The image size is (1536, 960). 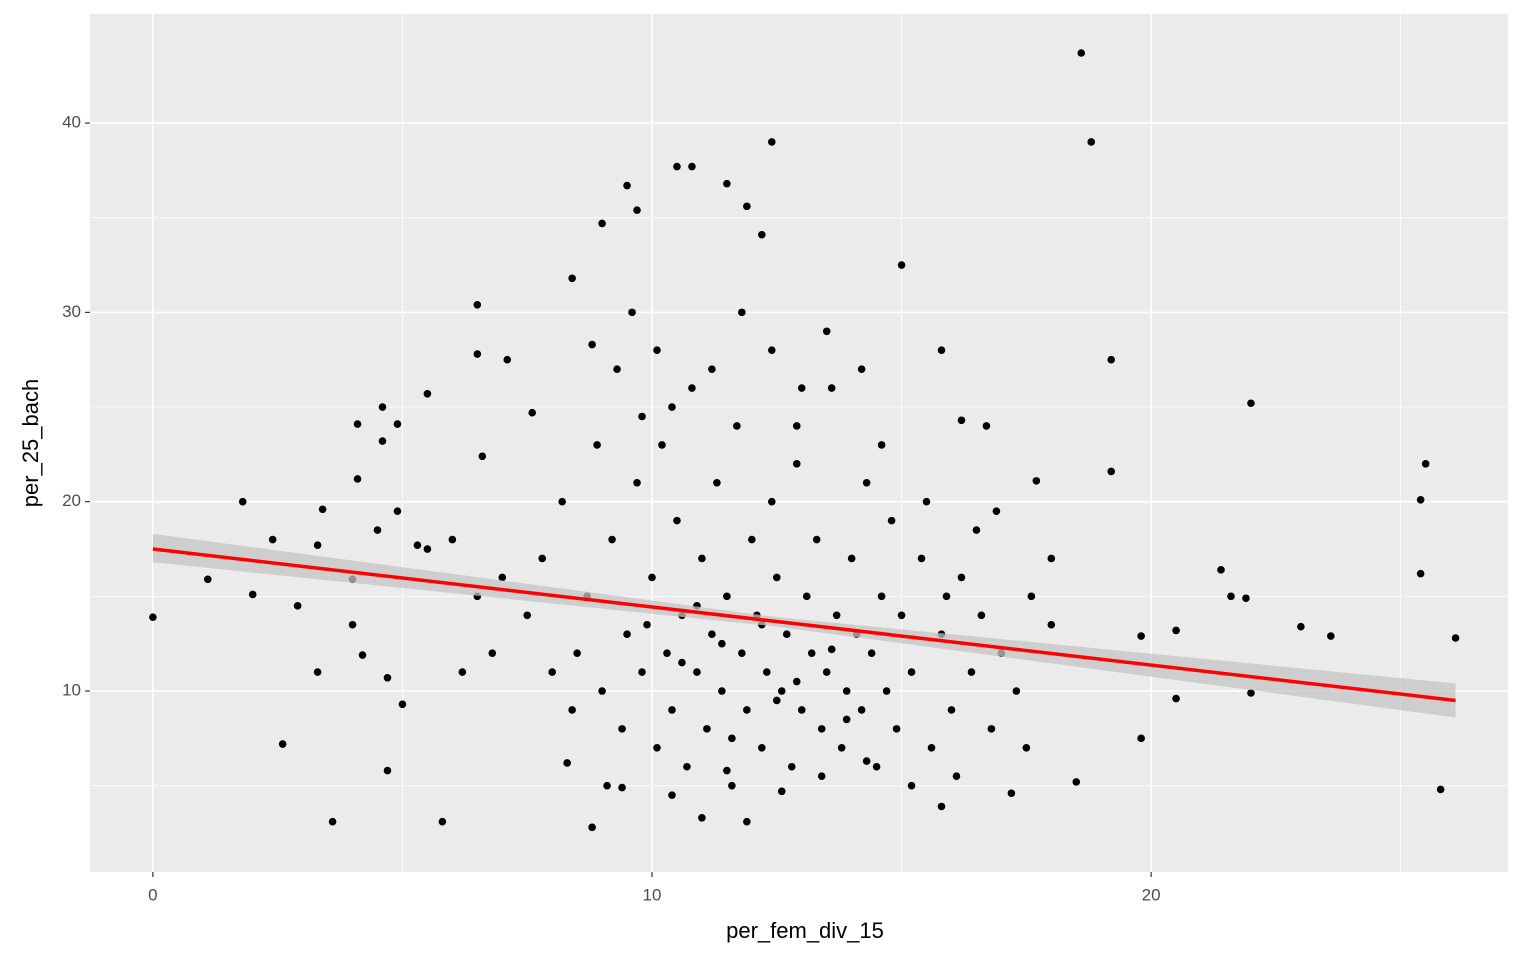 What do you see at coordinates (30, 443) in the screenshot?
I see `y-axis-title: per_25_bach` at bounding box center [30, 443].